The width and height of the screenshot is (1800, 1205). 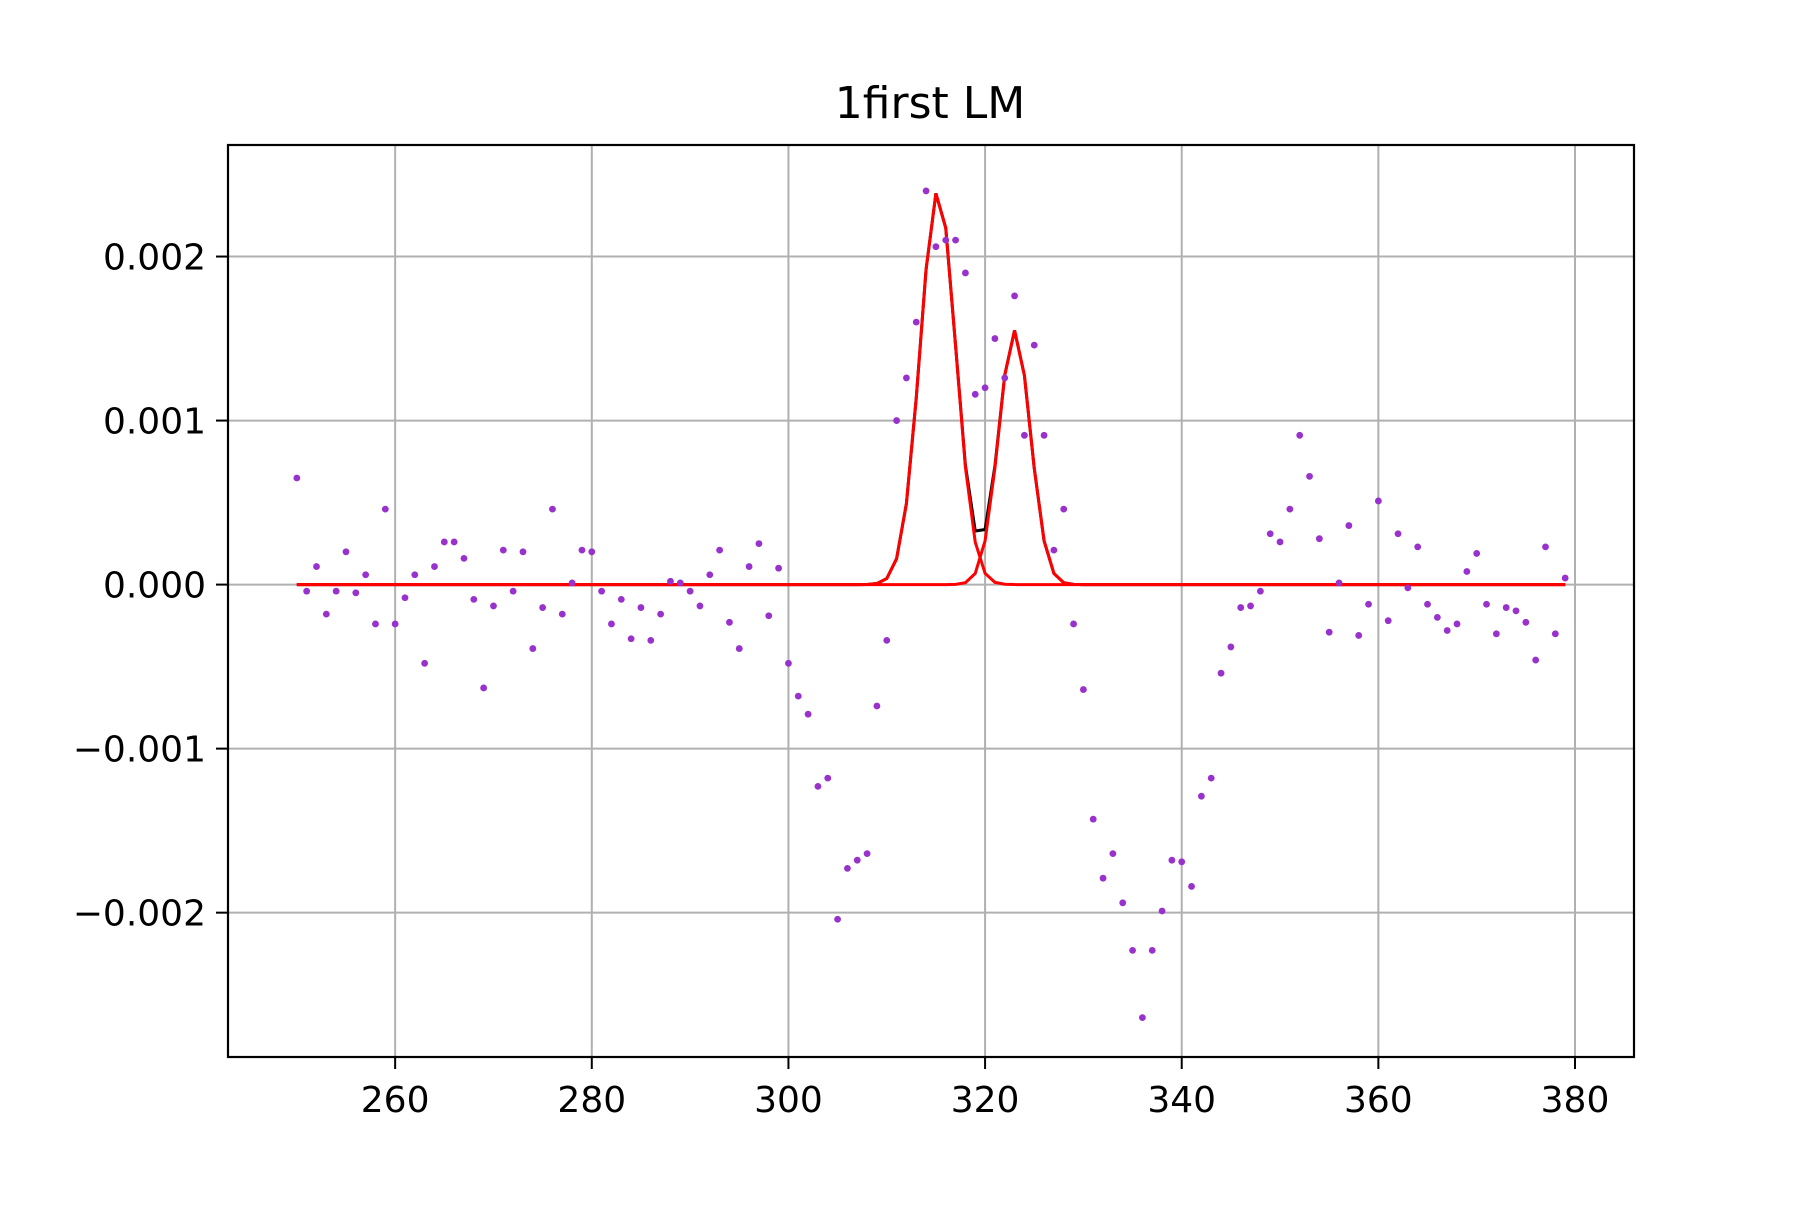 I want to click on x-tick-label: 360, so click(x=1378, y=1100).